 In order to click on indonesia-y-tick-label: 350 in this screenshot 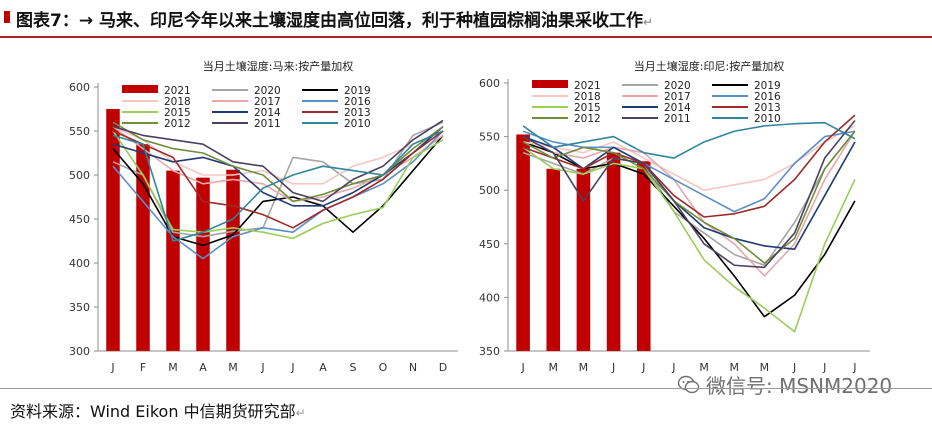, I will do `click(489, 351)`.